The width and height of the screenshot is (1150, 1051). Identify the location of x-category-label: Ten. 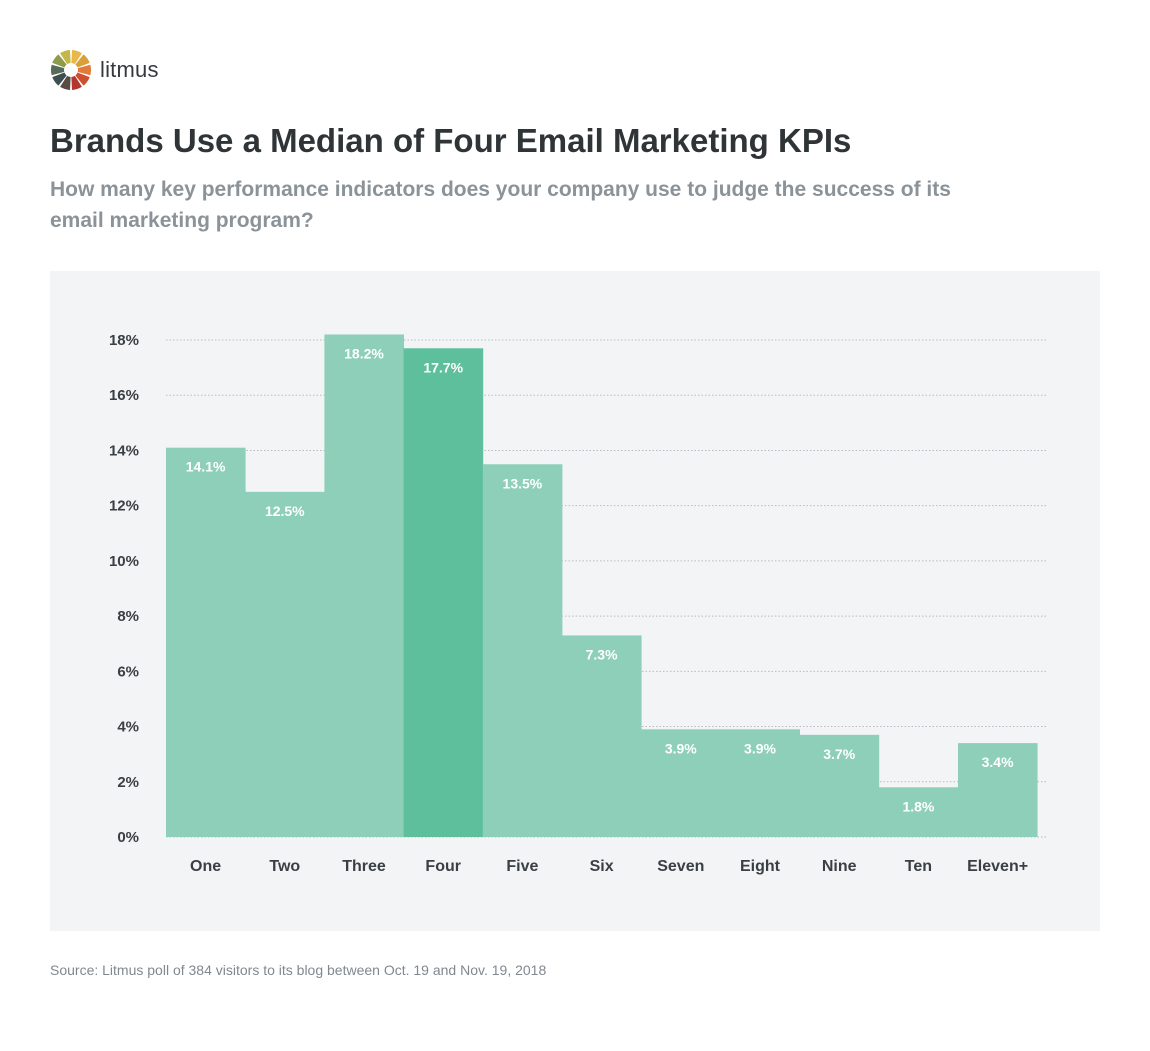
(918, 866).